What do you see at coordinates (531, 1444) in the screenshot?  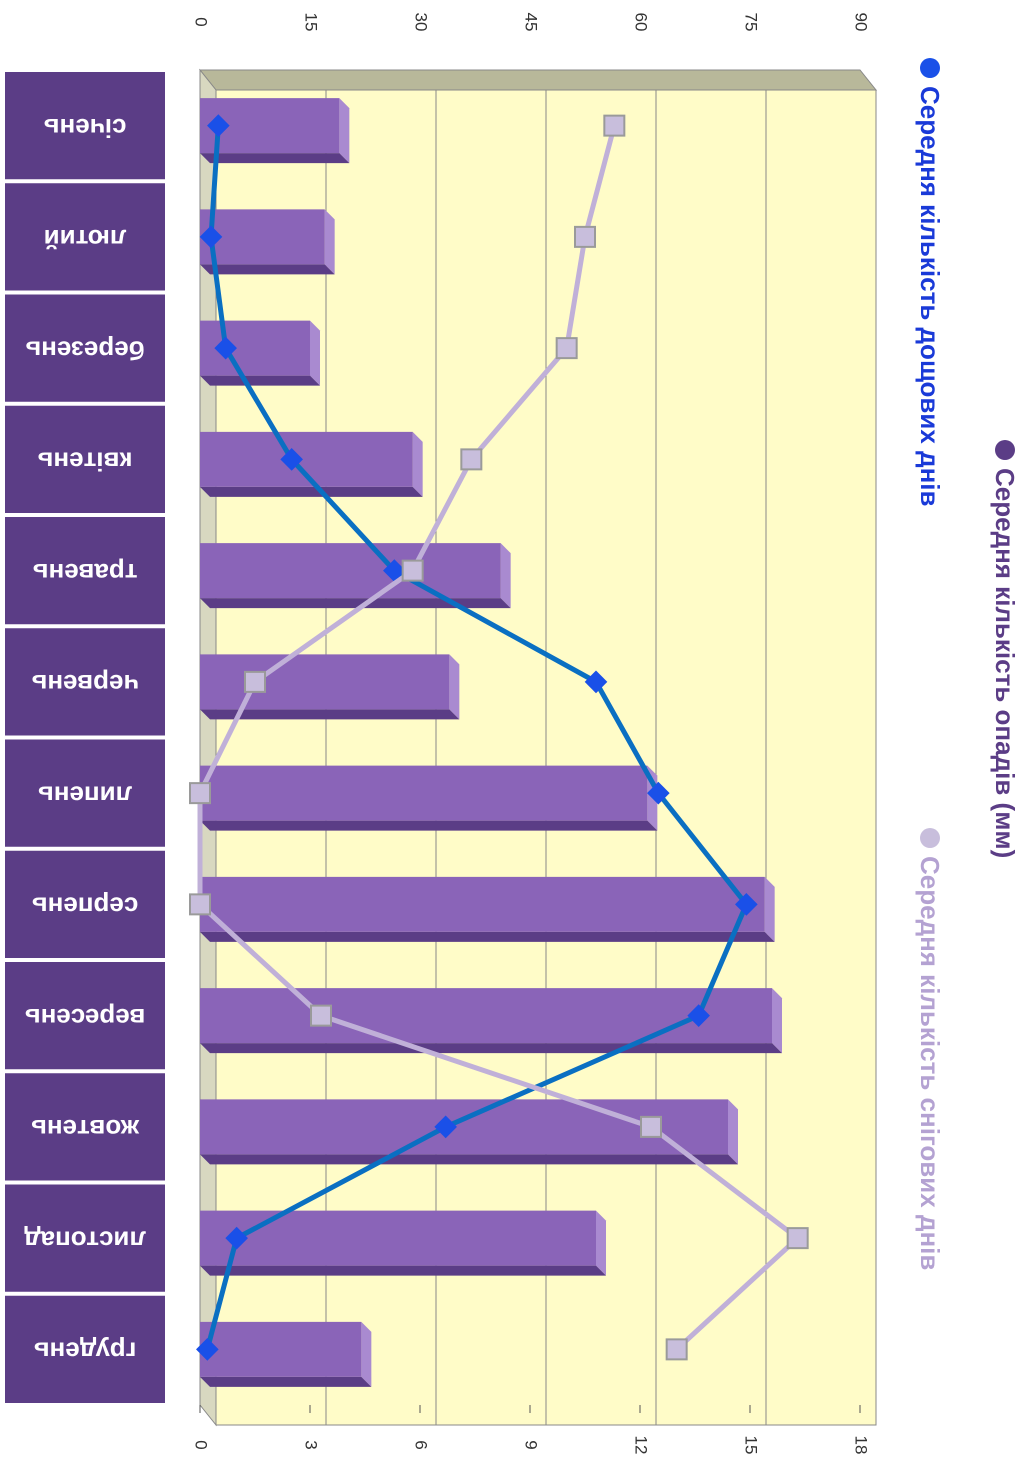 I see `y2-tick-label: 9` at bounding box center [531, 1444].